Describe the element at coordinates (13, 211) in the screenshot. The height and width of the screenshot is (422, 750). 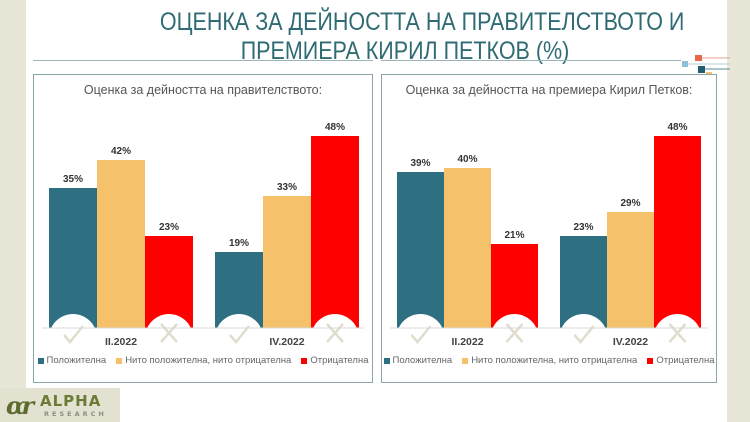
I see `left-background-strip` at that location.